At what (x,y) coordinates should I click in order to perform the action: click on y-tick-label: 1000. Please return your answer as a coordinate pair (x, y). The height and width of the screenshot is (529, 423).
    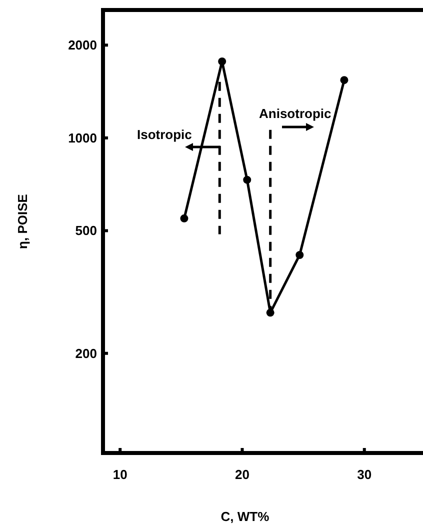
    Looking at the image, I should click on (82, 138).